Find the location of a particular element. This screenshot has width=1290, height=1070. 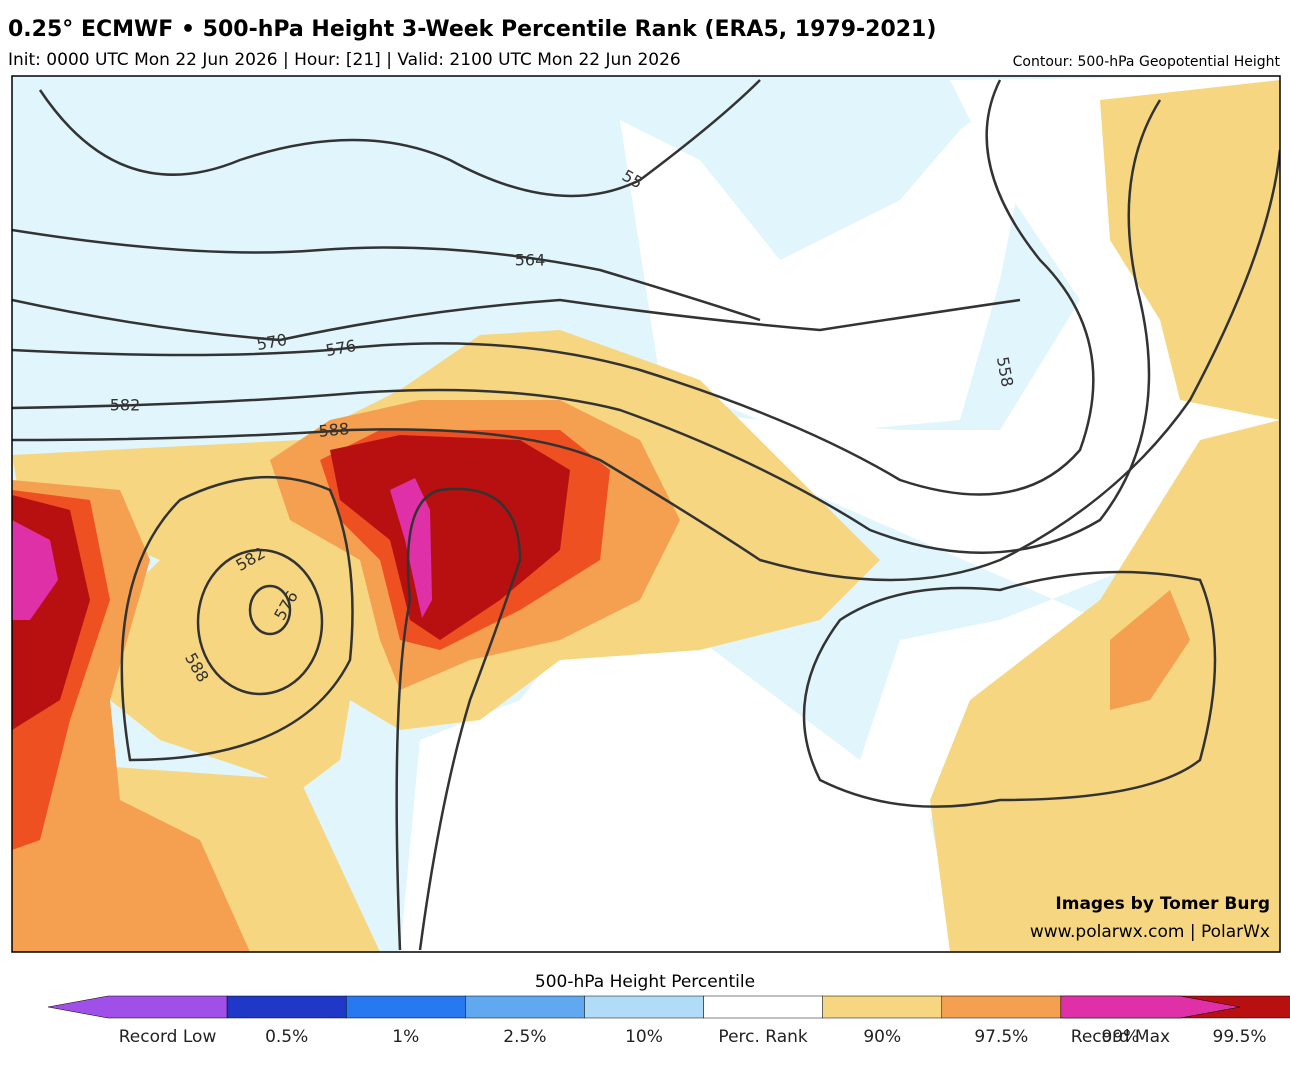

colorbar-label: 99% is located at coordinates (1121, 1037).